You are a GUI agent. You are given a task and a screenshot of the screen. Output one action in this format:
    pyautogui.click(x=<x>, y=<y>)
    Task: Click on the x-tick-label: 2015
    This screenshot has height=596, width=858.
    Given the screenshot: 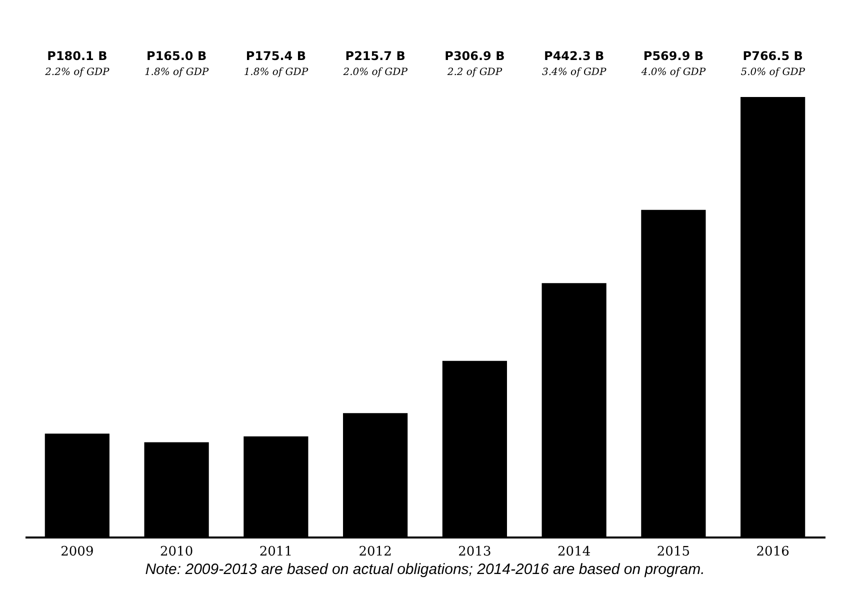 What is the action you would take?
    pyautogui.click(x=673, y=552)
    